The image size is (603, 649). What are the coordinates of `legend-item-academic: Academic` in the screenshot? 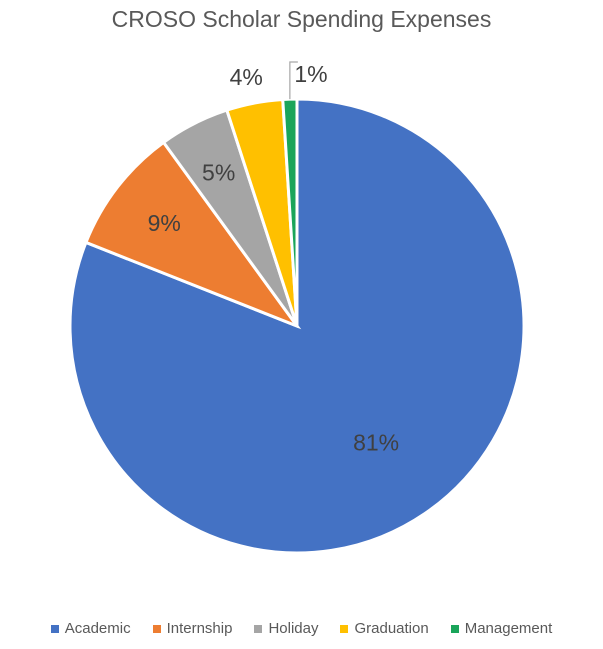 It's located at (90, 628).